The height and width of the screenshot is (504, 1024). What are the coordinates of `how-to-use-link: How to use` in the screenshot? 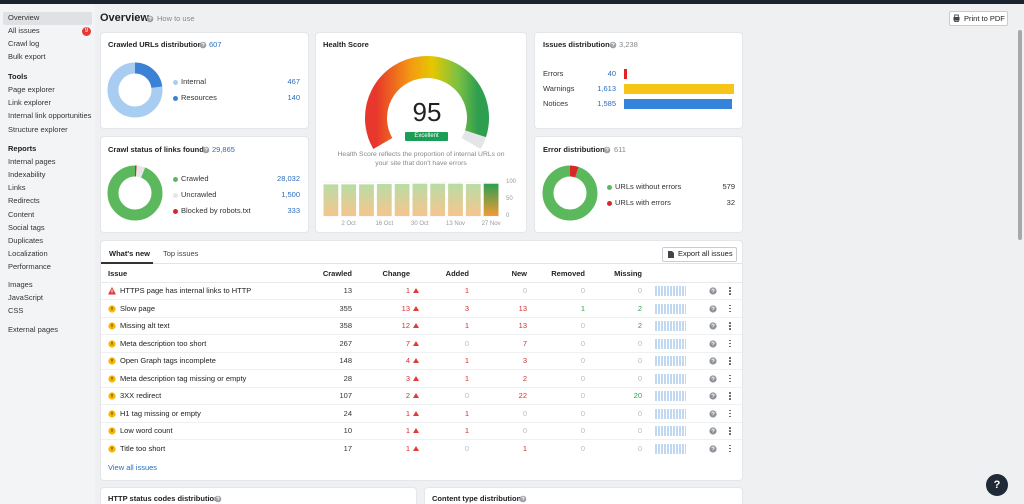 It's located at (176, 18).